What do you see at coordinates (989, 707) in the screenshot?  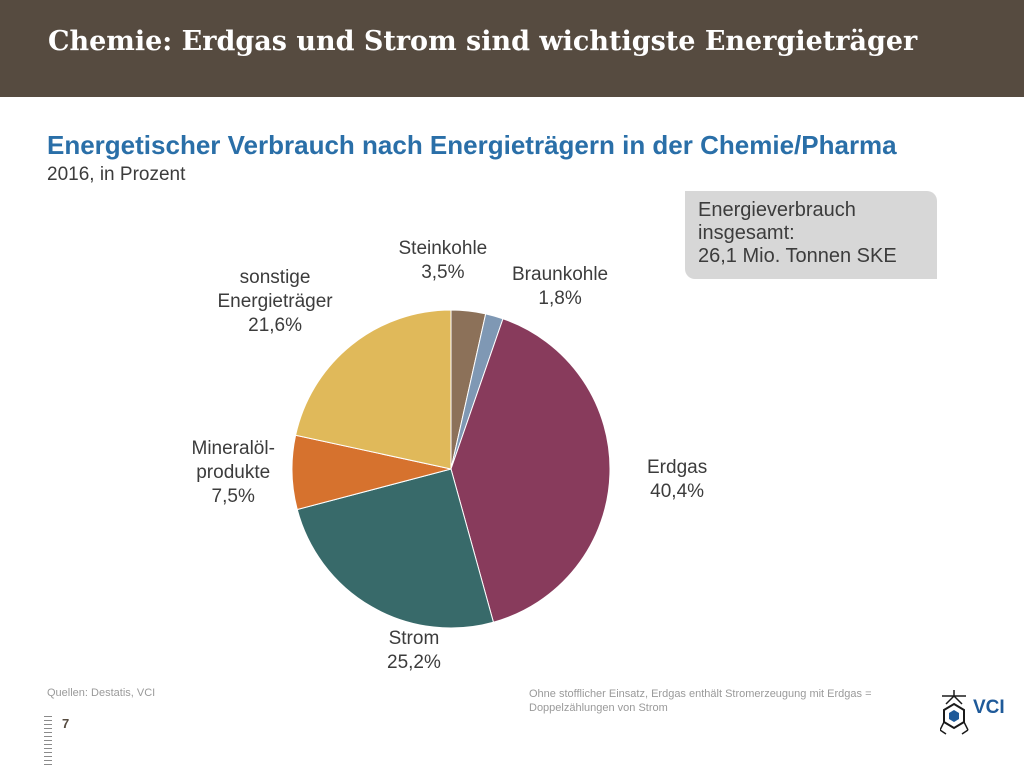 I see `vci-logo-text: VCI` at bounding box center [989, 707].